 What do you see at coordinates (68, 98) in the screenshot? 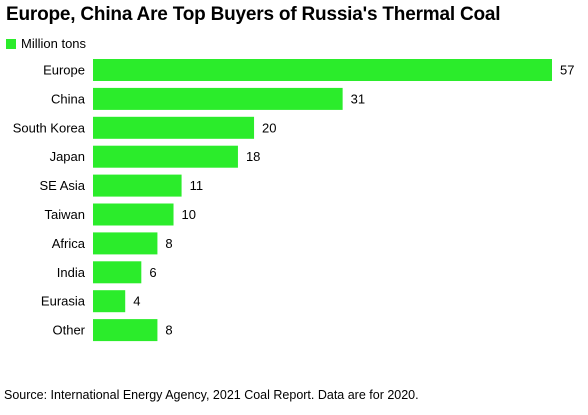
I see `category-label: China` at bounding box center [68, 98].